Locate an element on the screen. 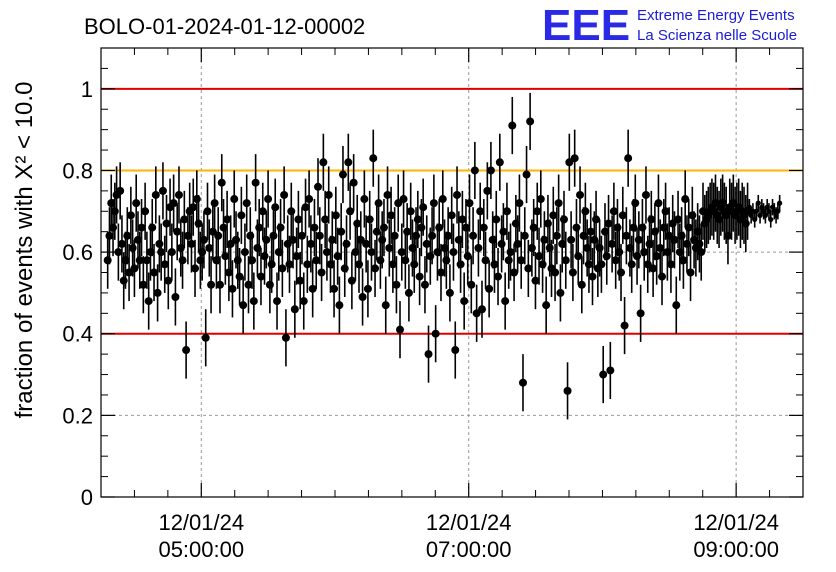  y-tick-label: 1 is located at coordinates (87, 89).